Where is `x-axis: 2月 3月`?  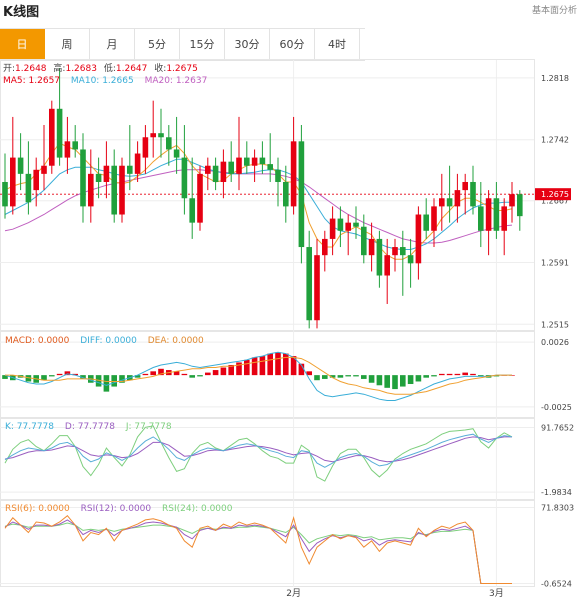
x-axis: 2月 3月 is located at coordinates (395, 593).